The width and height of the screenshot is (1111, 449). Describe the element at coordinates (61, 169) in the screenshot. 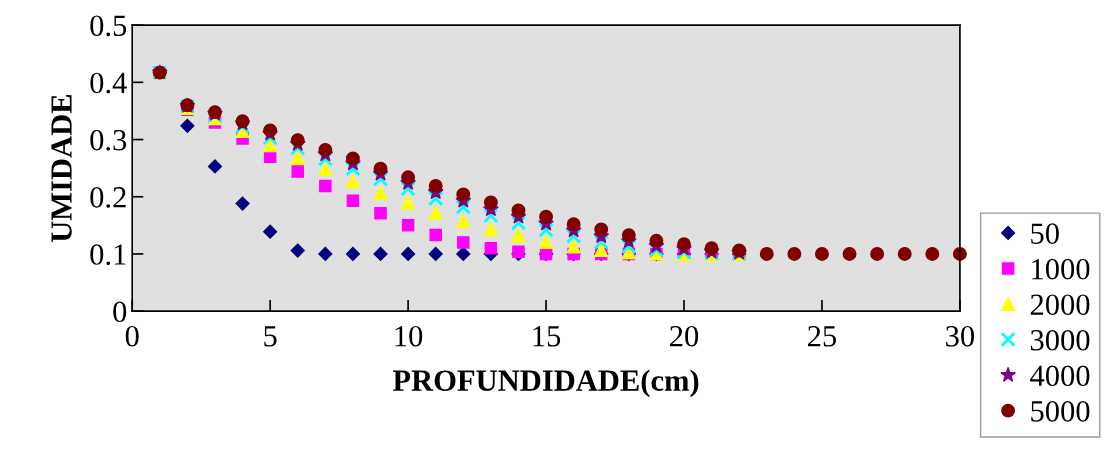

I see `y-axis-title: UMIDADE` at that location.